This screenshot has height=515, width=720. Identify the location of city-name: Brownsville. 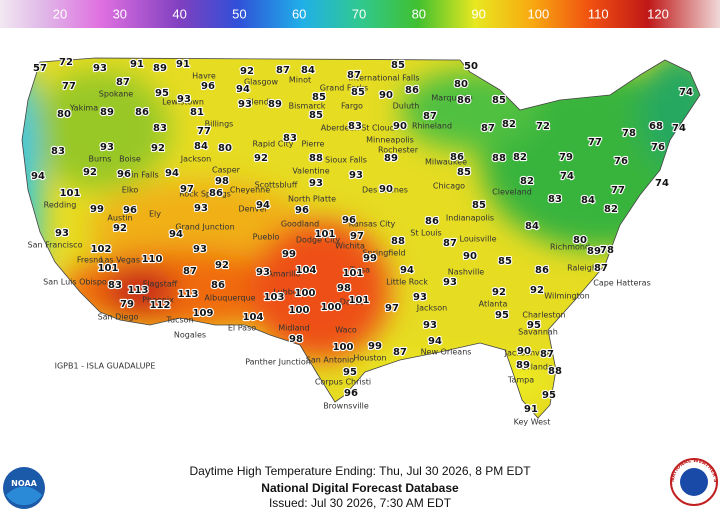
(346, 406).